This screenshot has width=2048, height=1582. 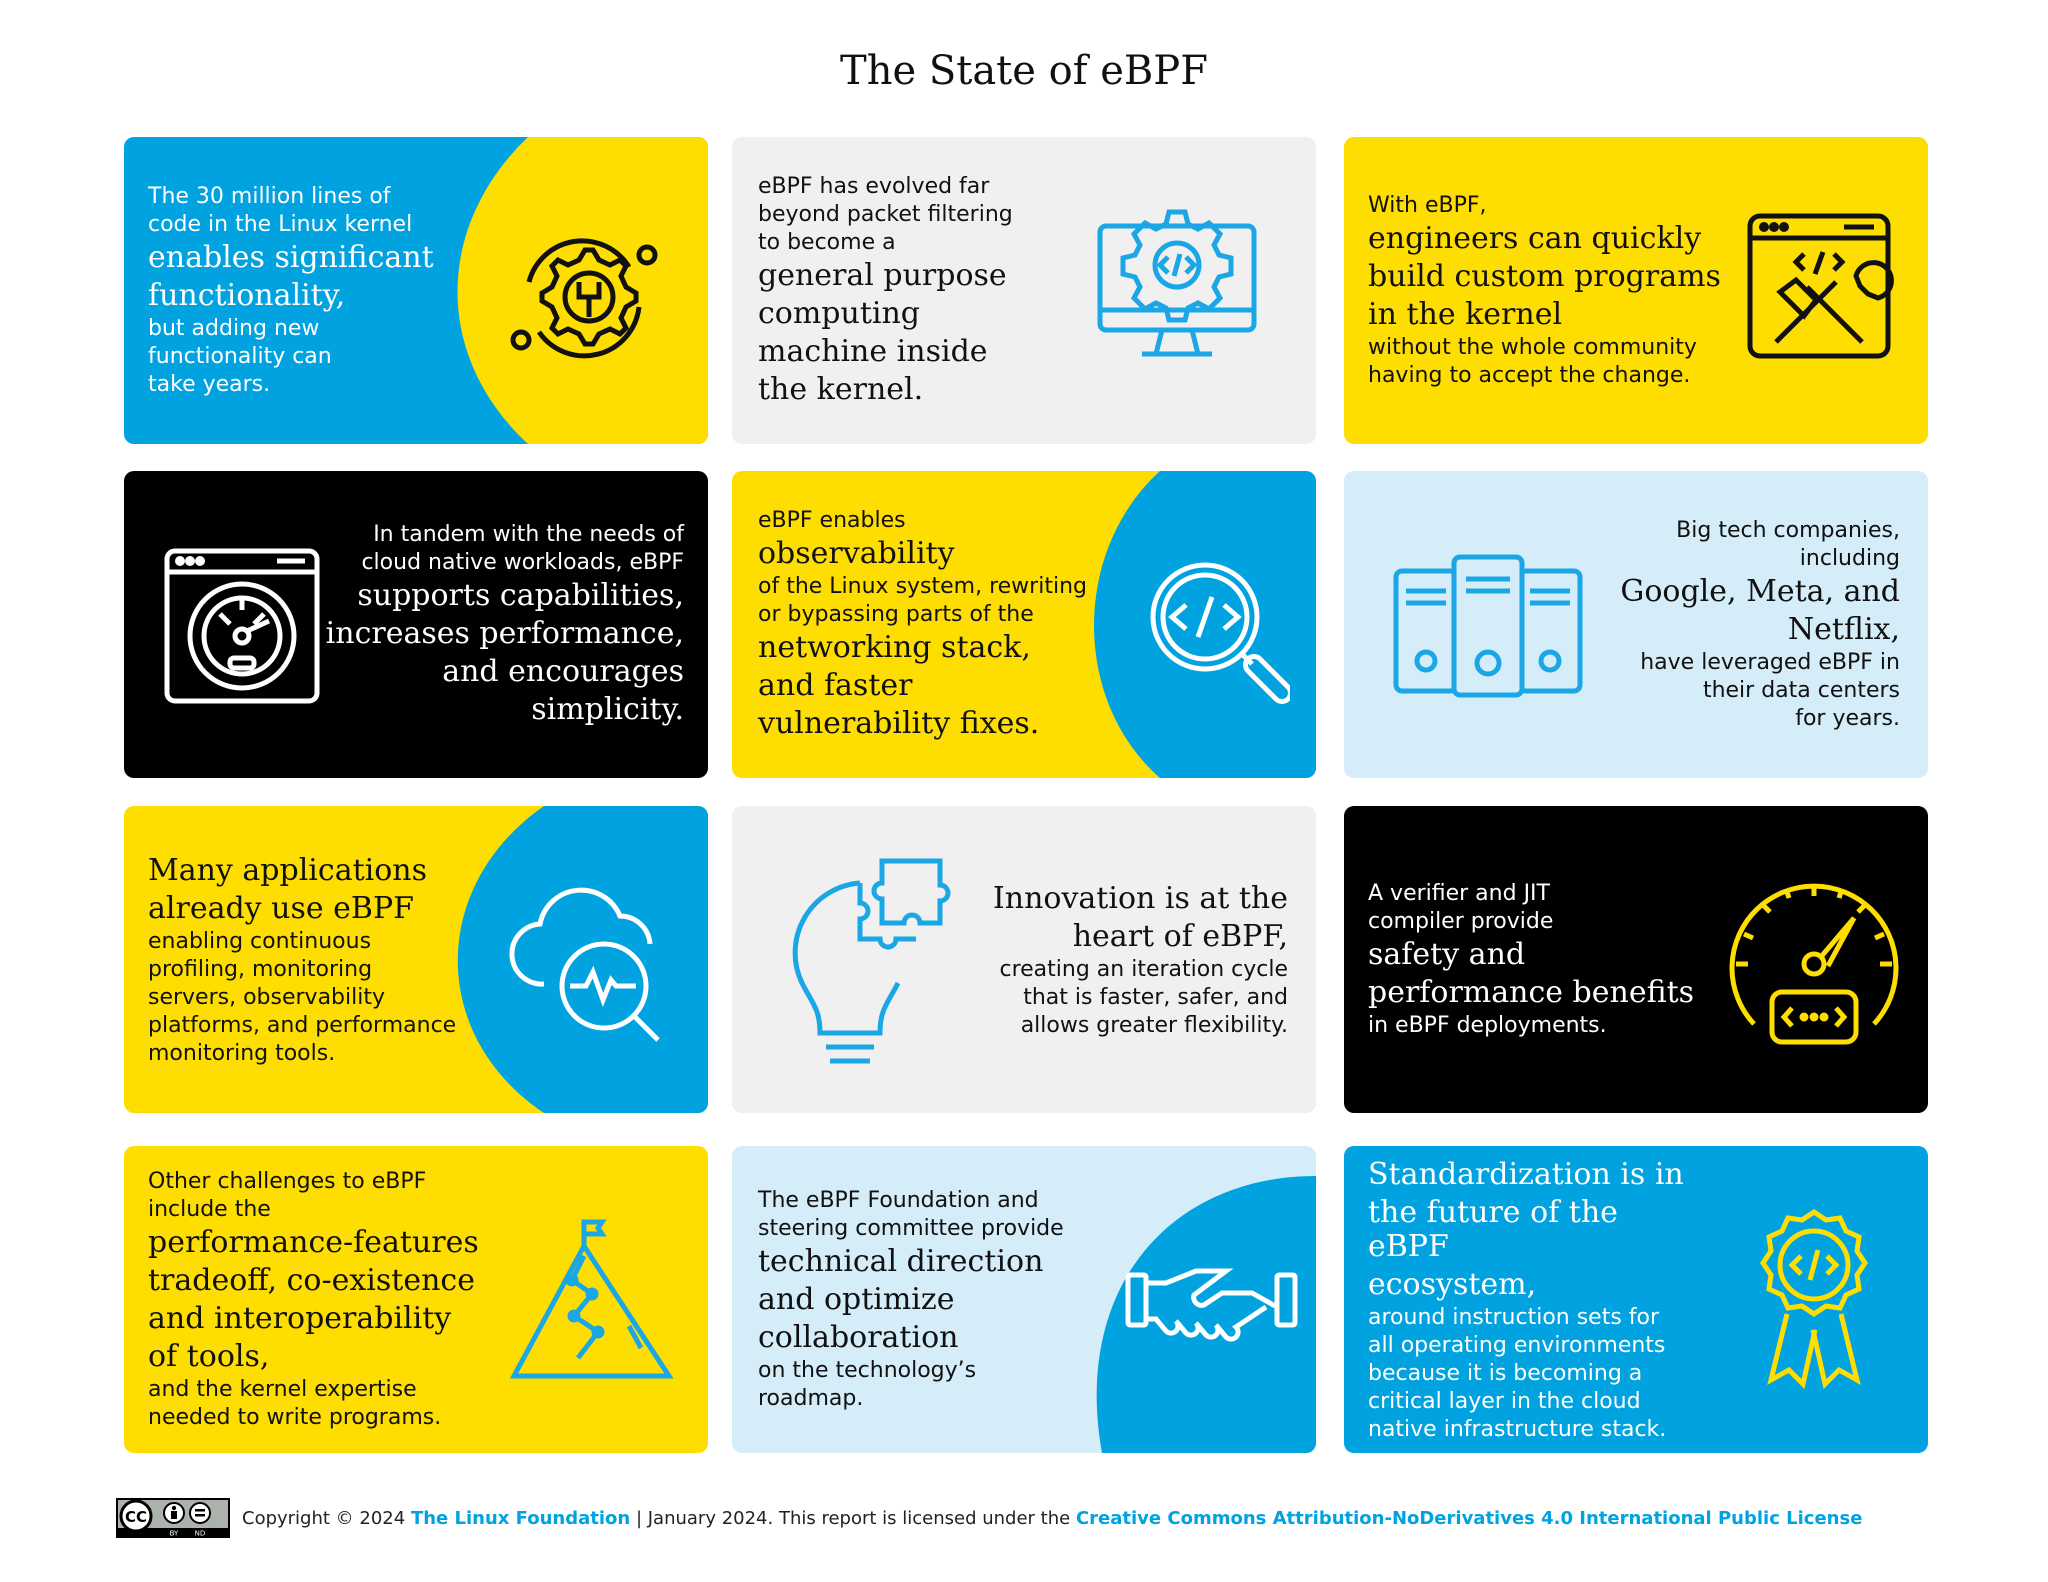 I want to click on card-highlight: increases performance,, so click(x=504, y=633).